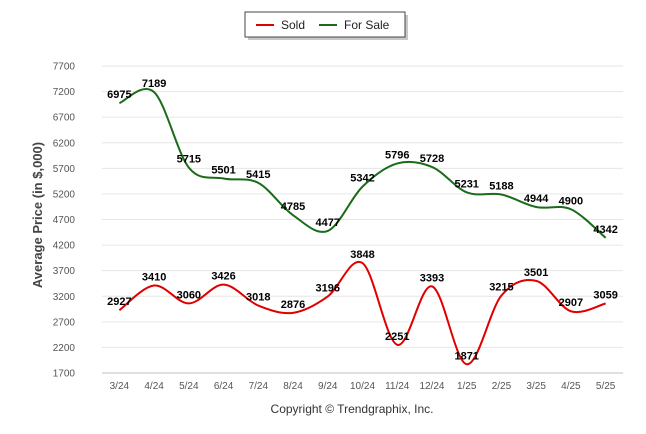 This screenshot has width=646, height=434. Describe the element at coordinates (64, 67) in the screenshot. I see `y-tick-label: 7700` at that location.